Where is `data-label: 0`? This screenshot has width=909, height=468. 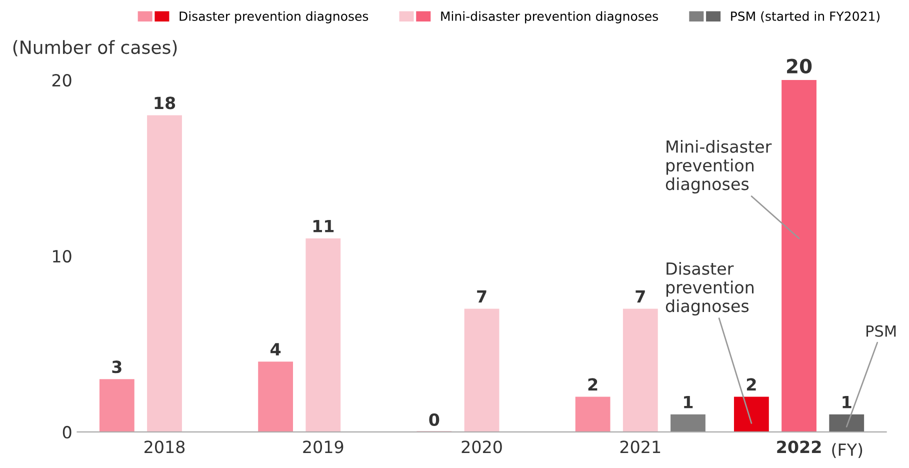 data-label: 0 is located at coordinates (434, 419).